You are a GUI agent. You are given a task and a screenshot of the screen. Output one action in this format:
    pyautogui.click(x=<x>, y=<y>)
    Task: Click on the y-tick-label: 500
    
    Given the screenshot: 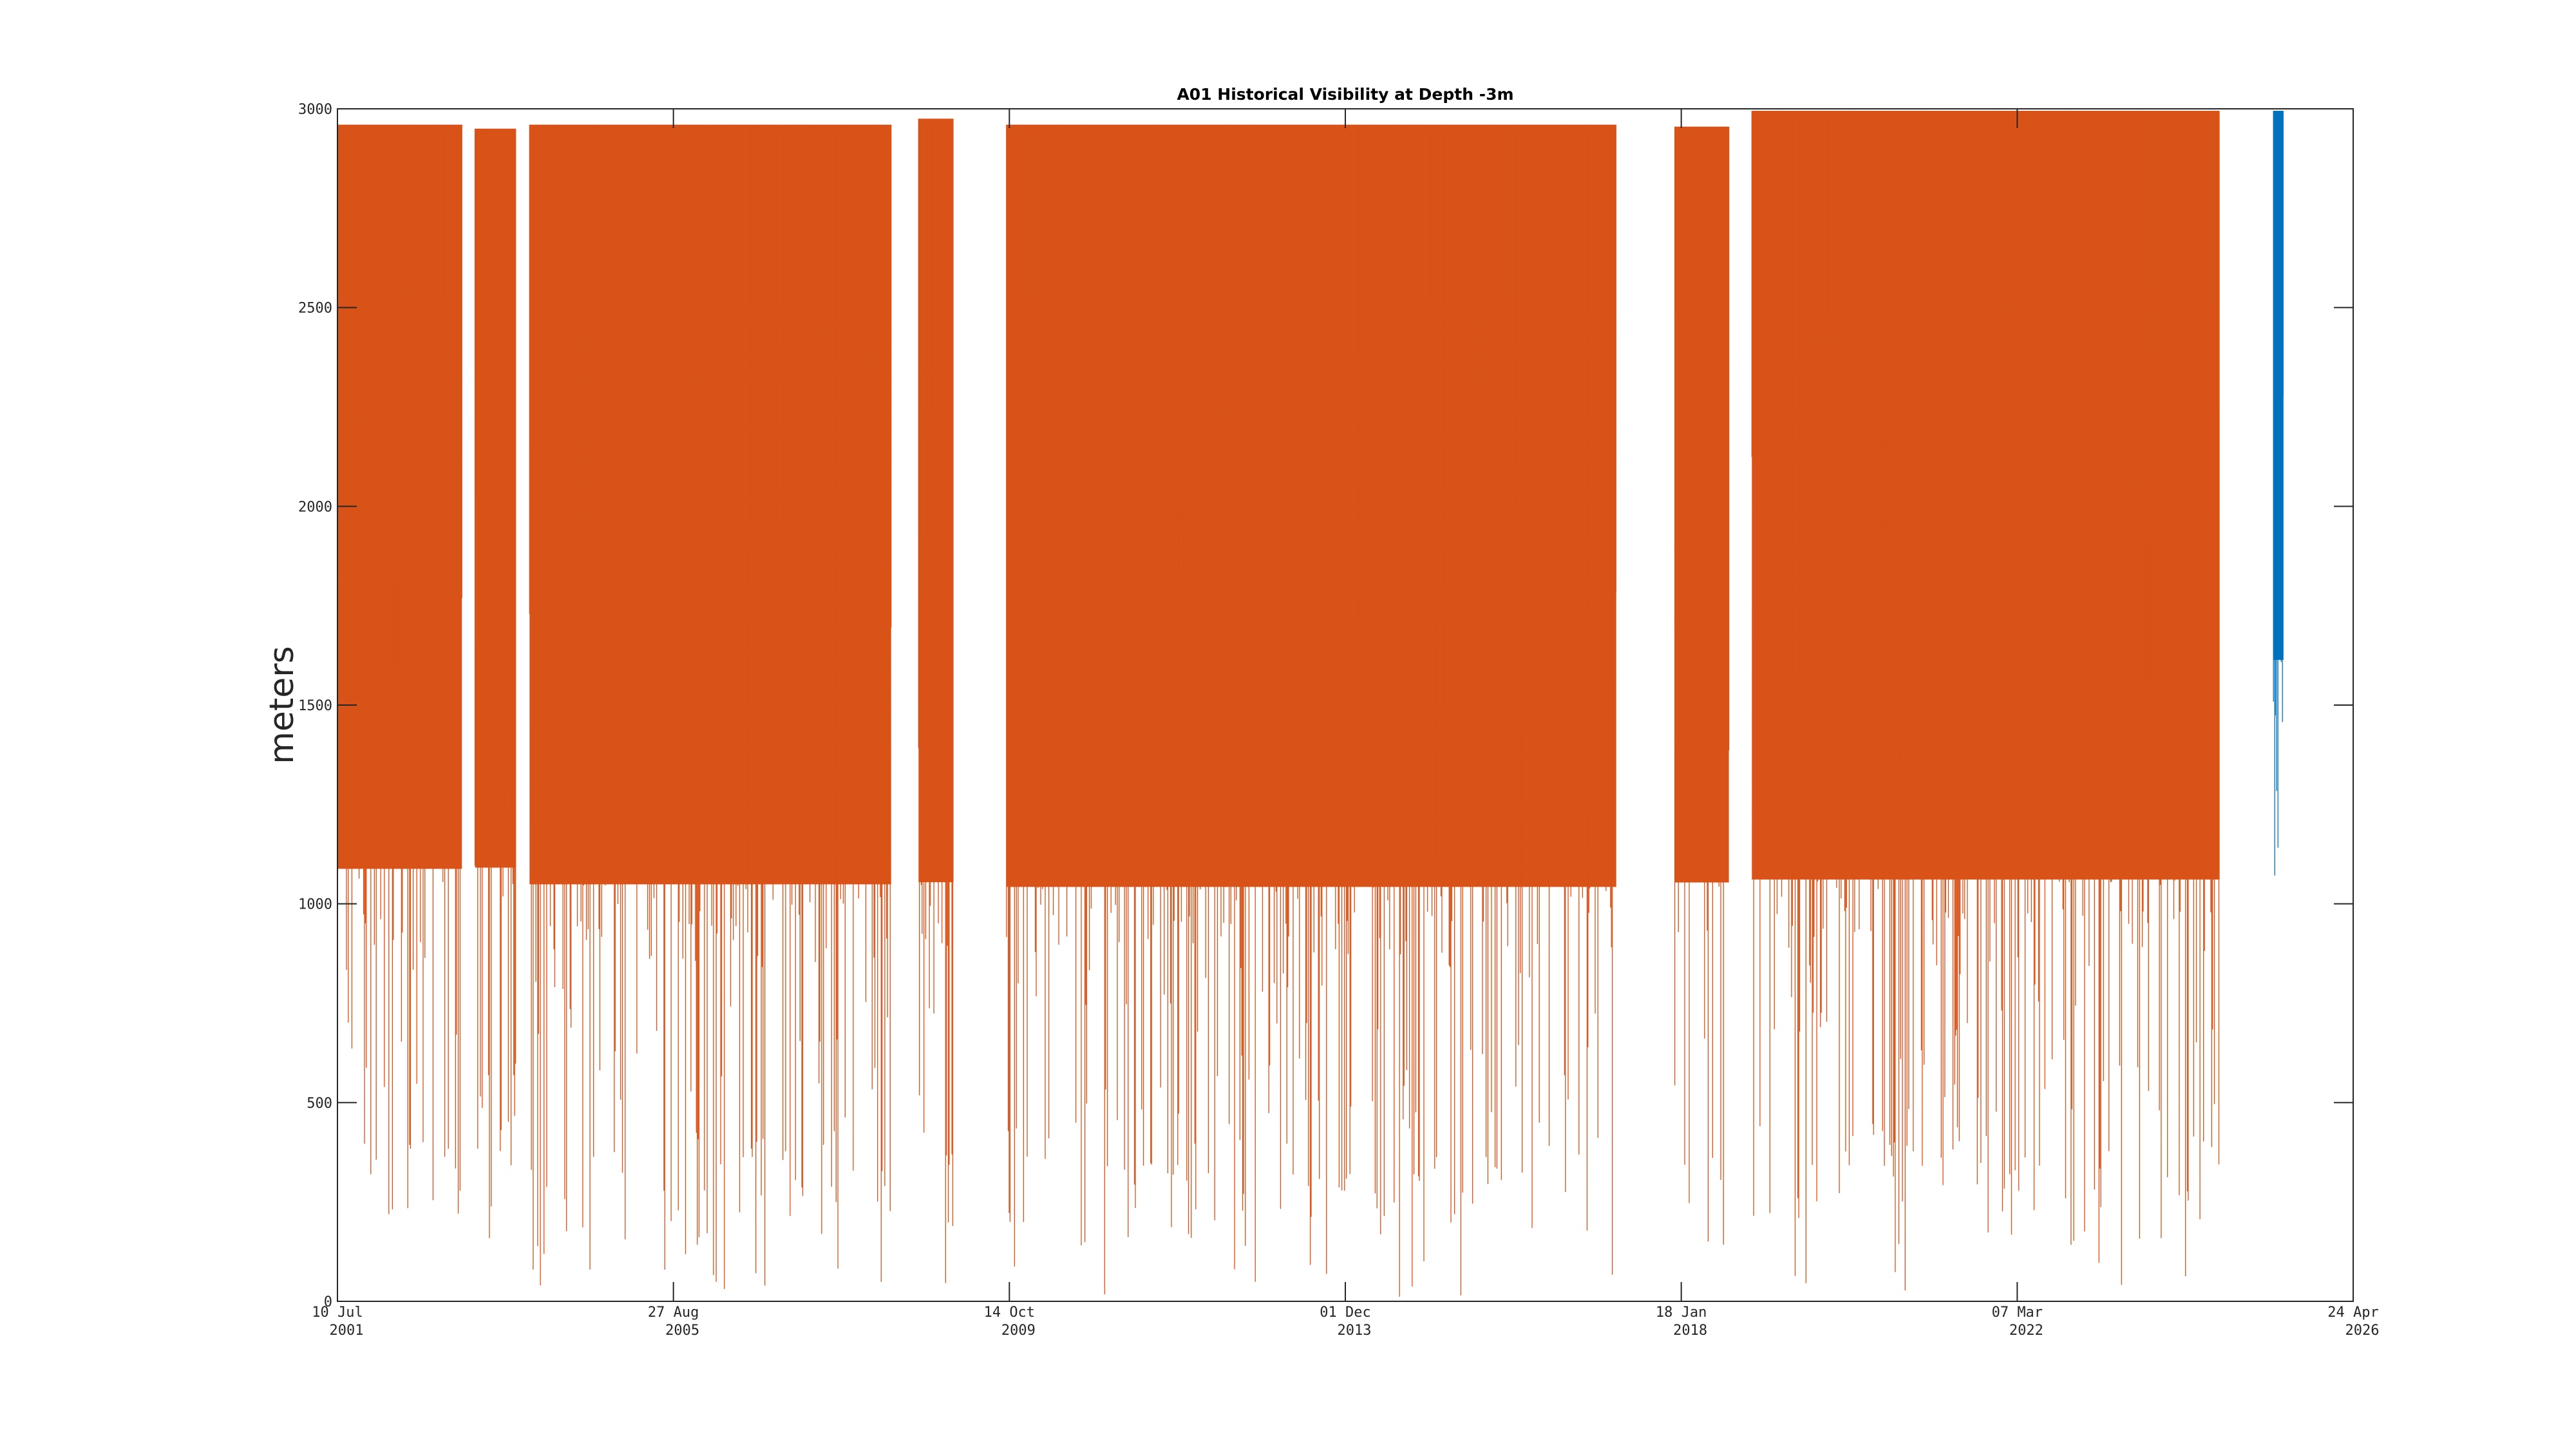 What is the action you would take?
    pyautogui.click(x=319, y=1103)
    